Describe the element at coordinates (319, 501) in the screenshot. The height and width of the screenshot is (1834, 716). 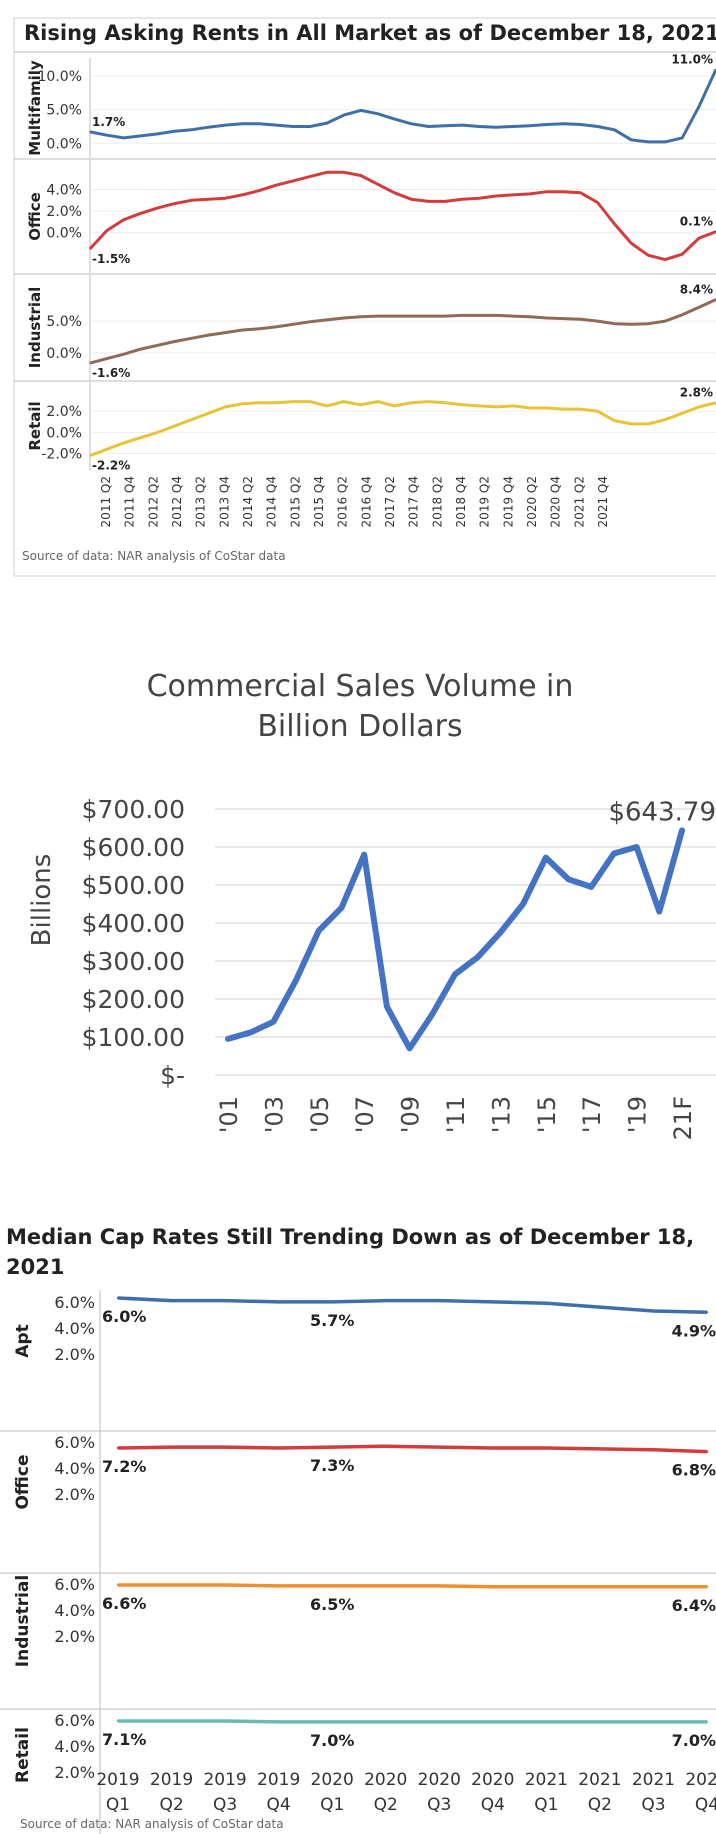
I see `x-tick-label: 2015 Q4` at that location.